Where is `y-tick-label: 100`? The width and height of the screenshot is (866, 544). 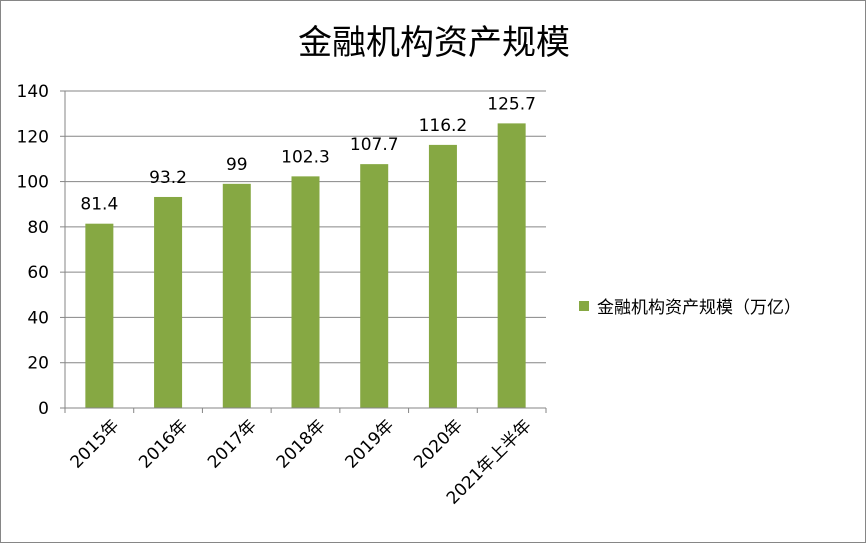 y-tick-label: 100 is located at coordinates (33, 183).